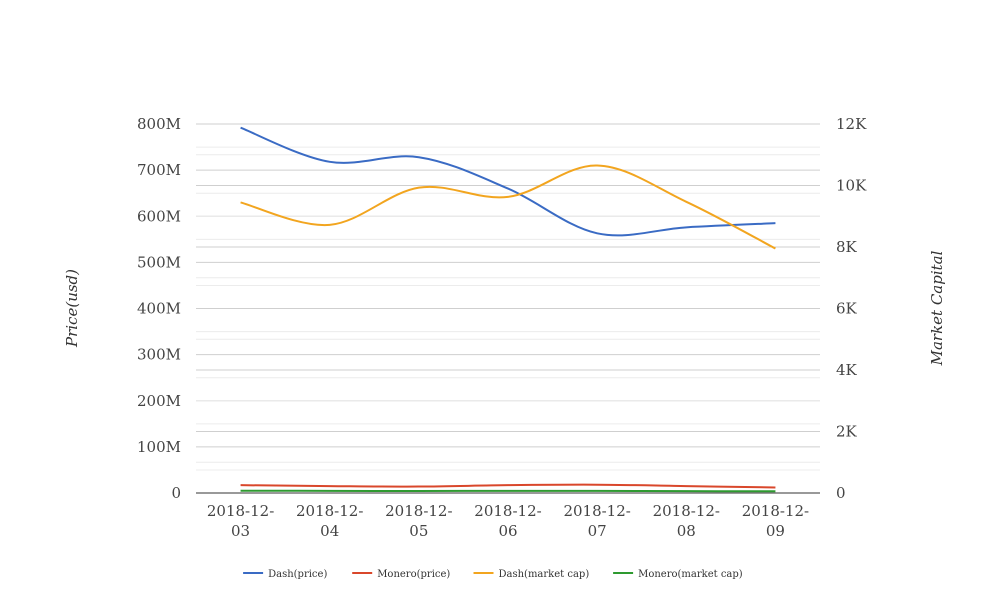 Image resolution: width=1008 pixels, height=616 pixels. Describe the element at coordinates (159, 401) in the screenshot. I see `y-left-tick-label: 200M` at that location.